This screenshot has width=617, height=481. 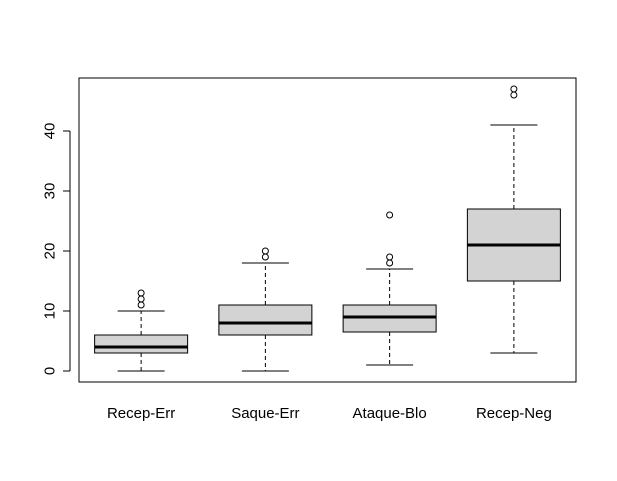 What do you see at coordinates (390, 413) in the screenshot?
I see `x-tick-label-3: Ataque-Blo` at bounding box center [390, 413].